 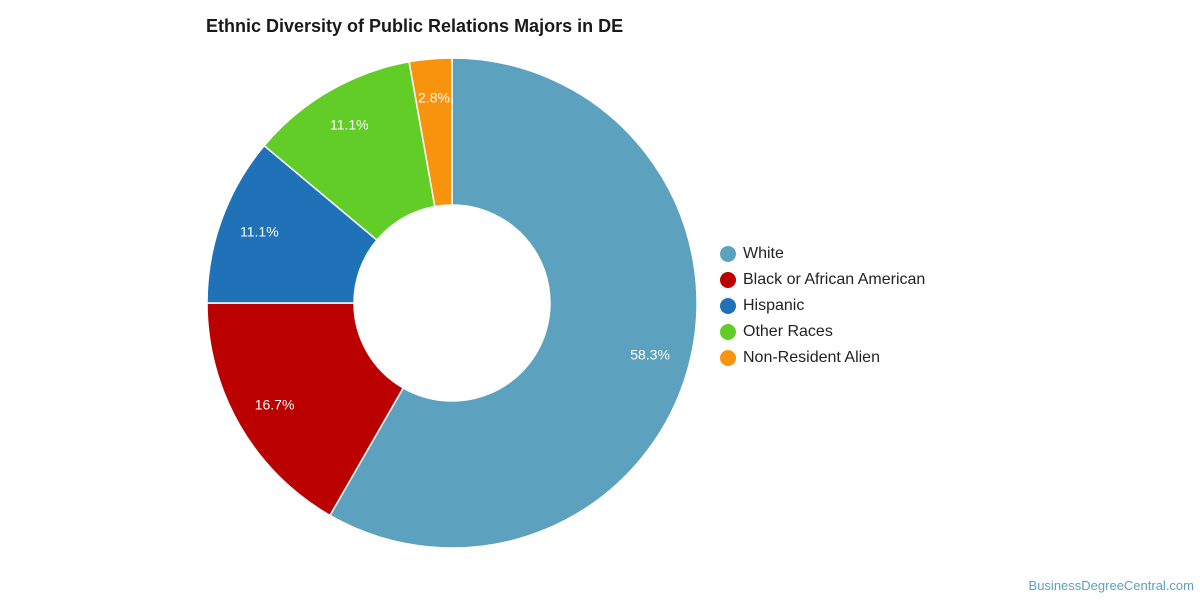 What do you see at coordinates (822, 254) in the screenshot?
I see `legend-item-white: White` at bounding box center [822, 254].